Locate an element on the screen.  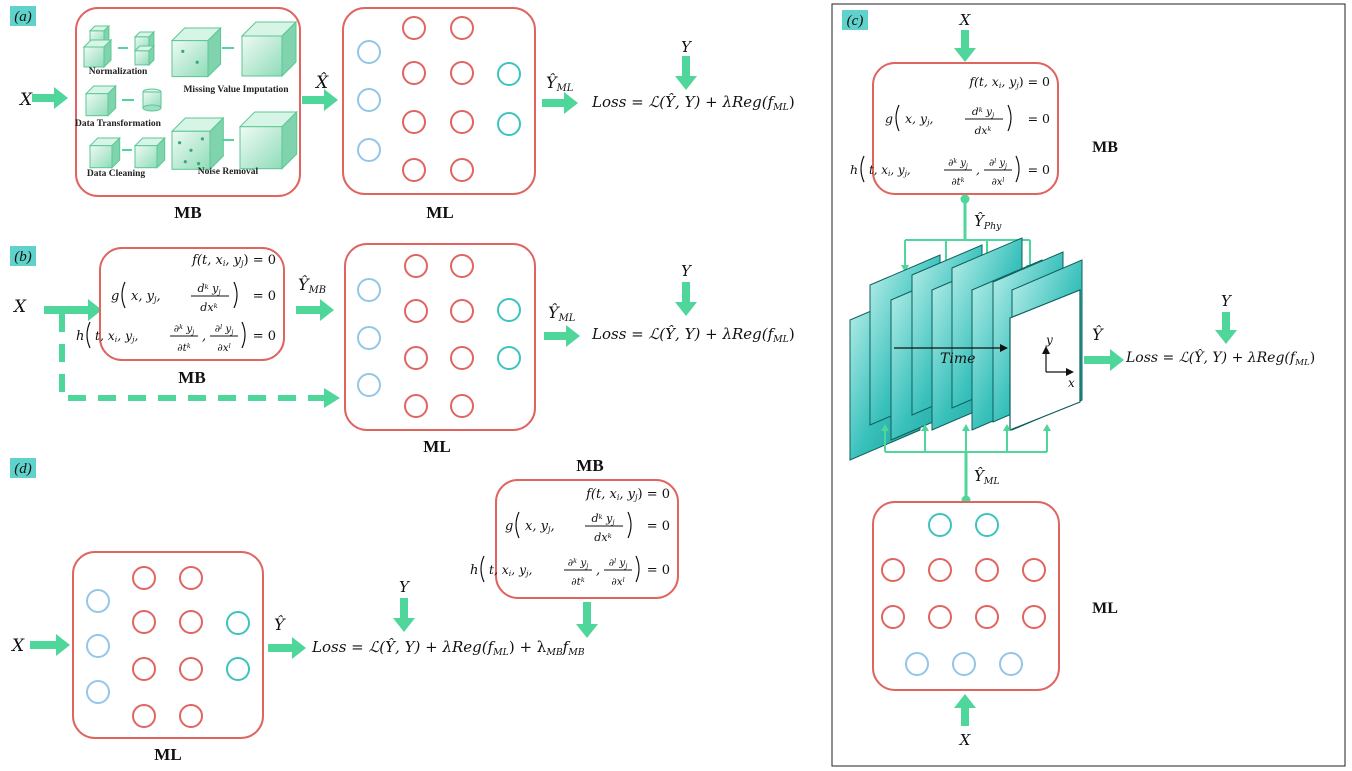
text-part: Y is located at coordinates (687, 47).